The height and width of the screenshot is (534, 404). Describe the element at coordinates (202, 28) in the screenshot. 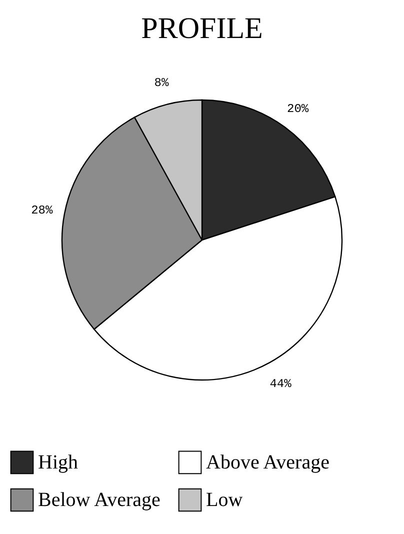

I see `chart-title: PROFILE` at that location.